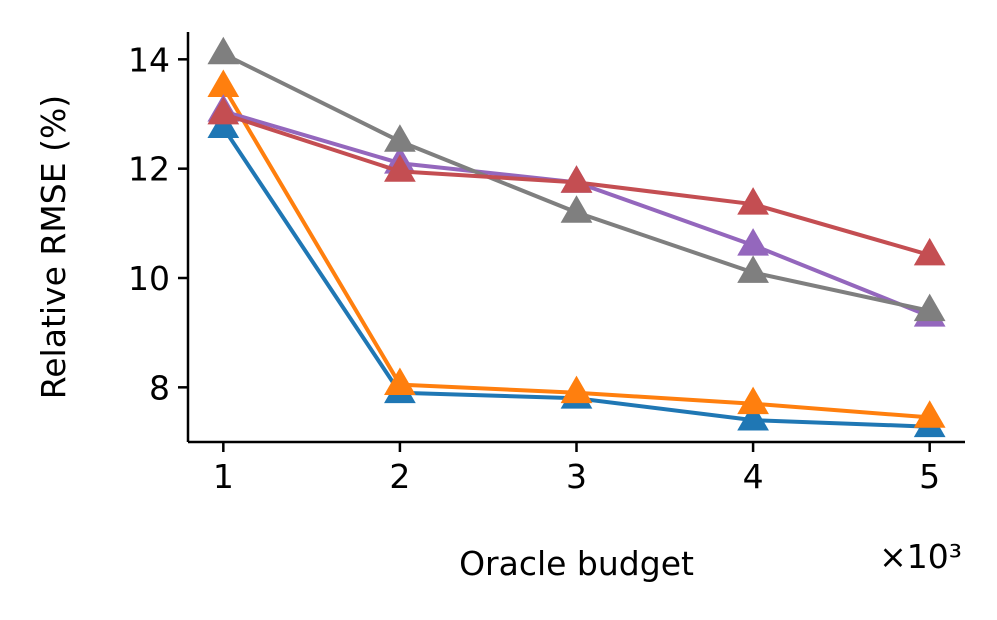 This screenshot has width=997, height=620. What do you see at coordinates (149, 278) in the screenshot?
I see `y-tick-label: 10` at bounding box center [149, 278].